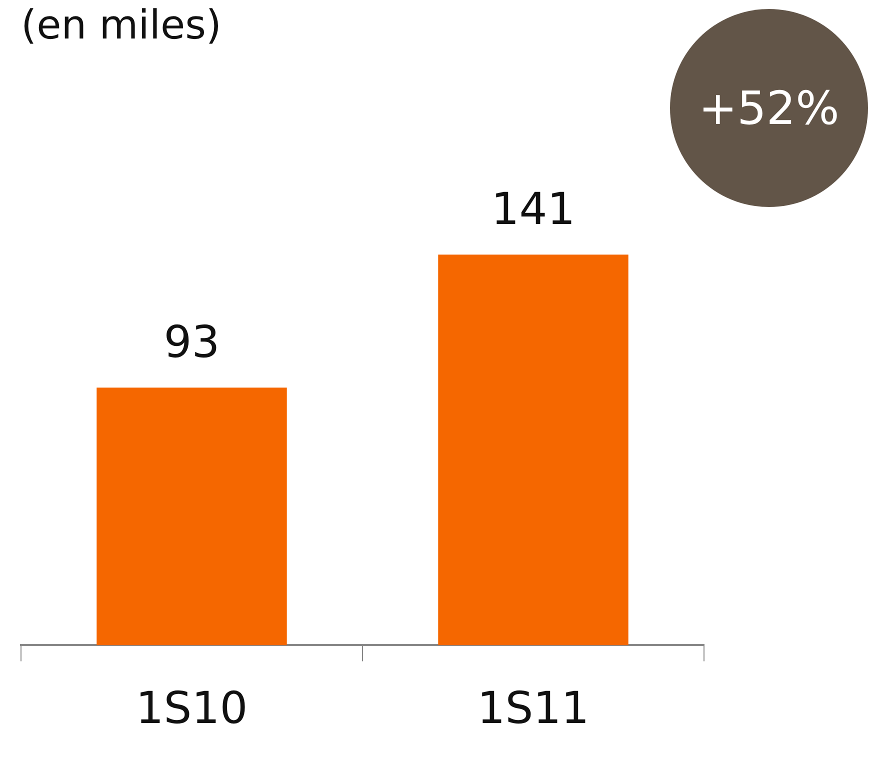 Image resolution: width=869 pixels, height=762 pixels. What do you see at coordinates (121, 25) in the screenshot?
I see `chart-title: (en miles)` at bounding box center [121, 25].